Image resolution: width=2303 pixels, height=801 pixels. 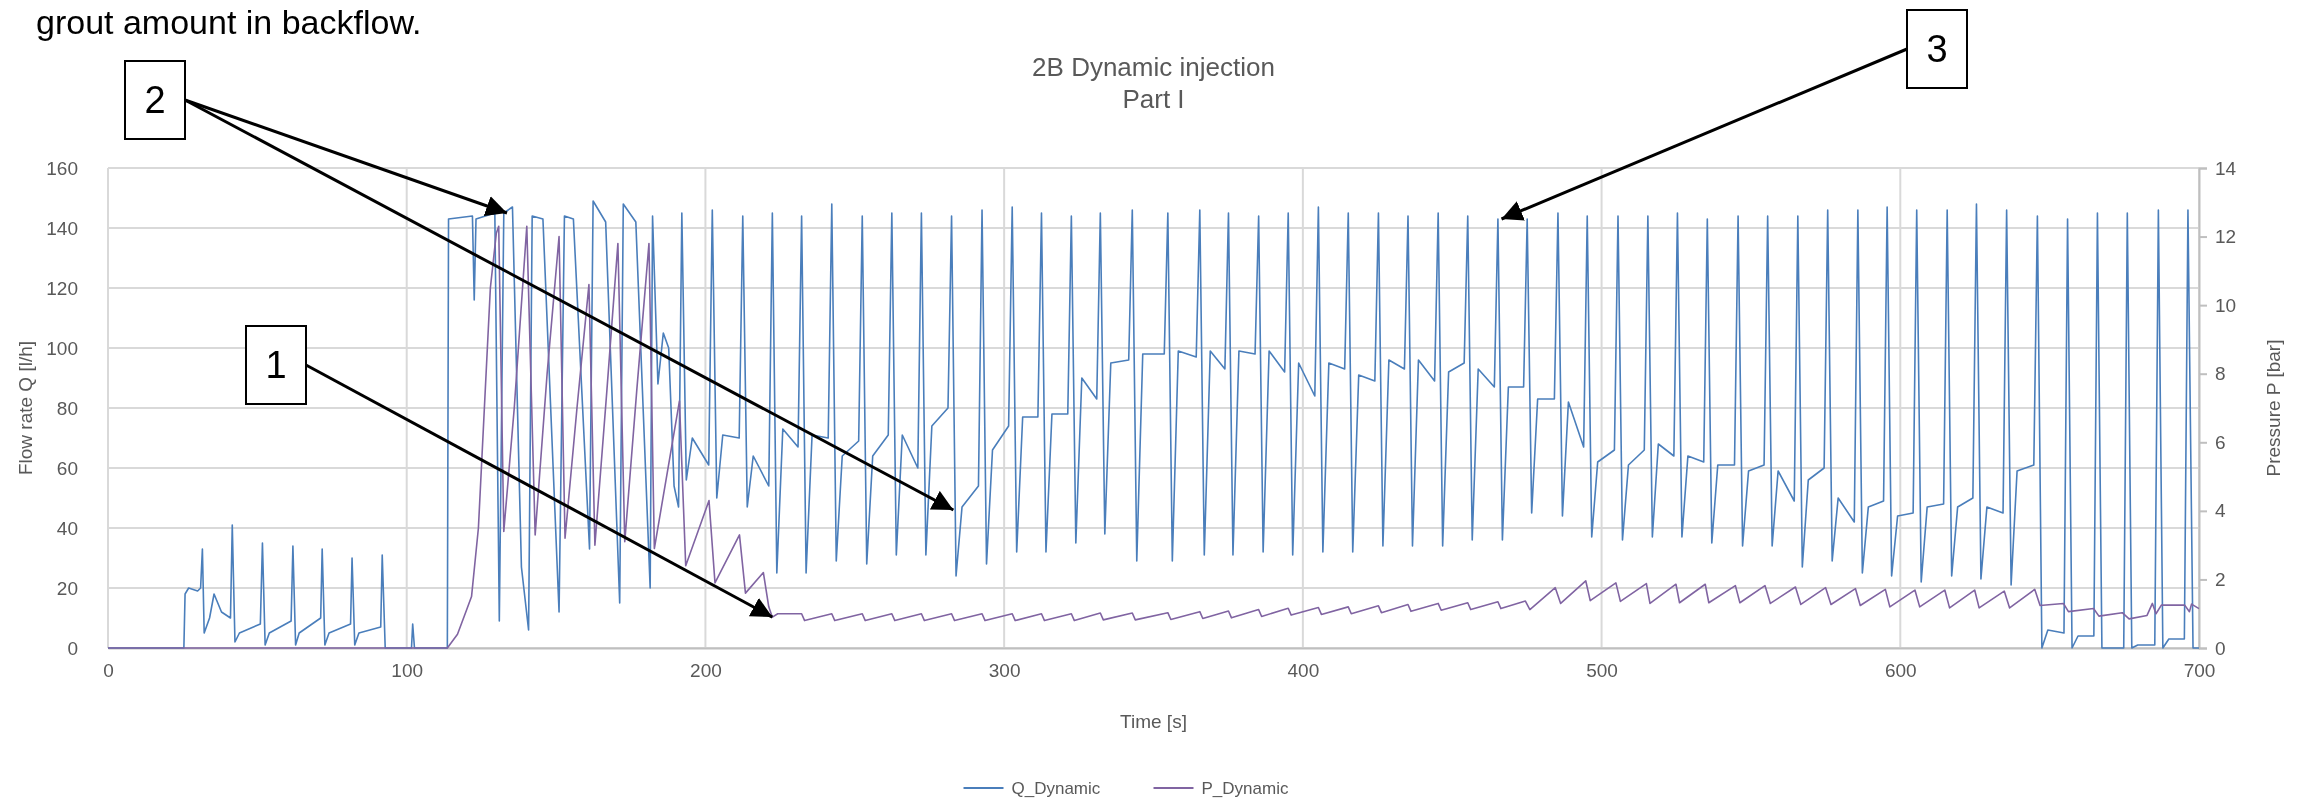 What do you see at coordinates (67, 588) in the screenshot?
I see `y-tick-label: 20` at bounding box center [67, 588].